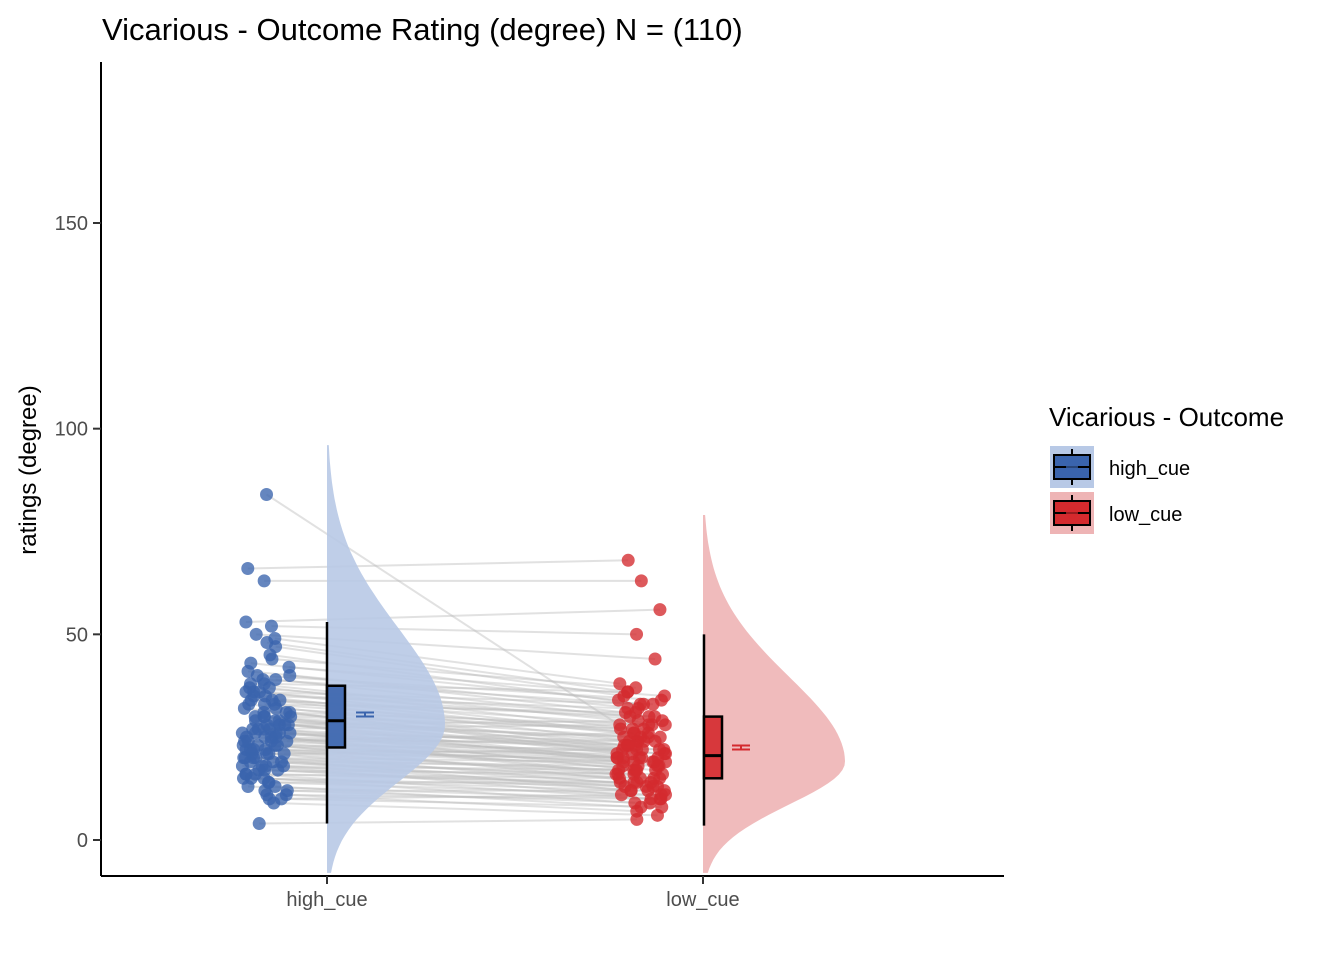  I want to click on x-ticks: high_cue low_cue, so click(513, 893).